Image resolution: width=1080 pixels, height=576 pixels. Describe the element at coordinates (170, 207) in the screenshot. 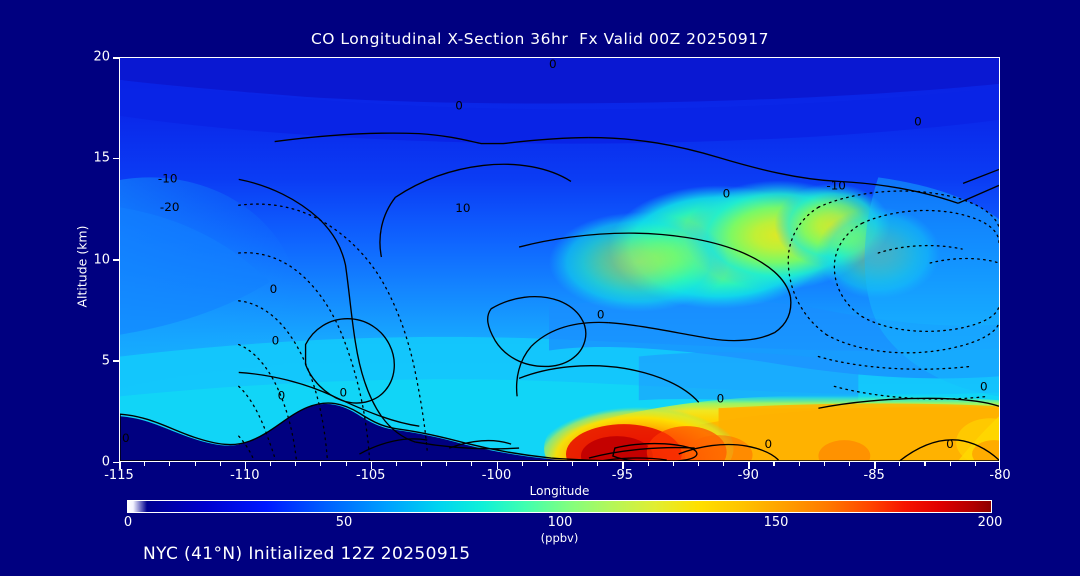

I see `contour-label: -20` at that location.